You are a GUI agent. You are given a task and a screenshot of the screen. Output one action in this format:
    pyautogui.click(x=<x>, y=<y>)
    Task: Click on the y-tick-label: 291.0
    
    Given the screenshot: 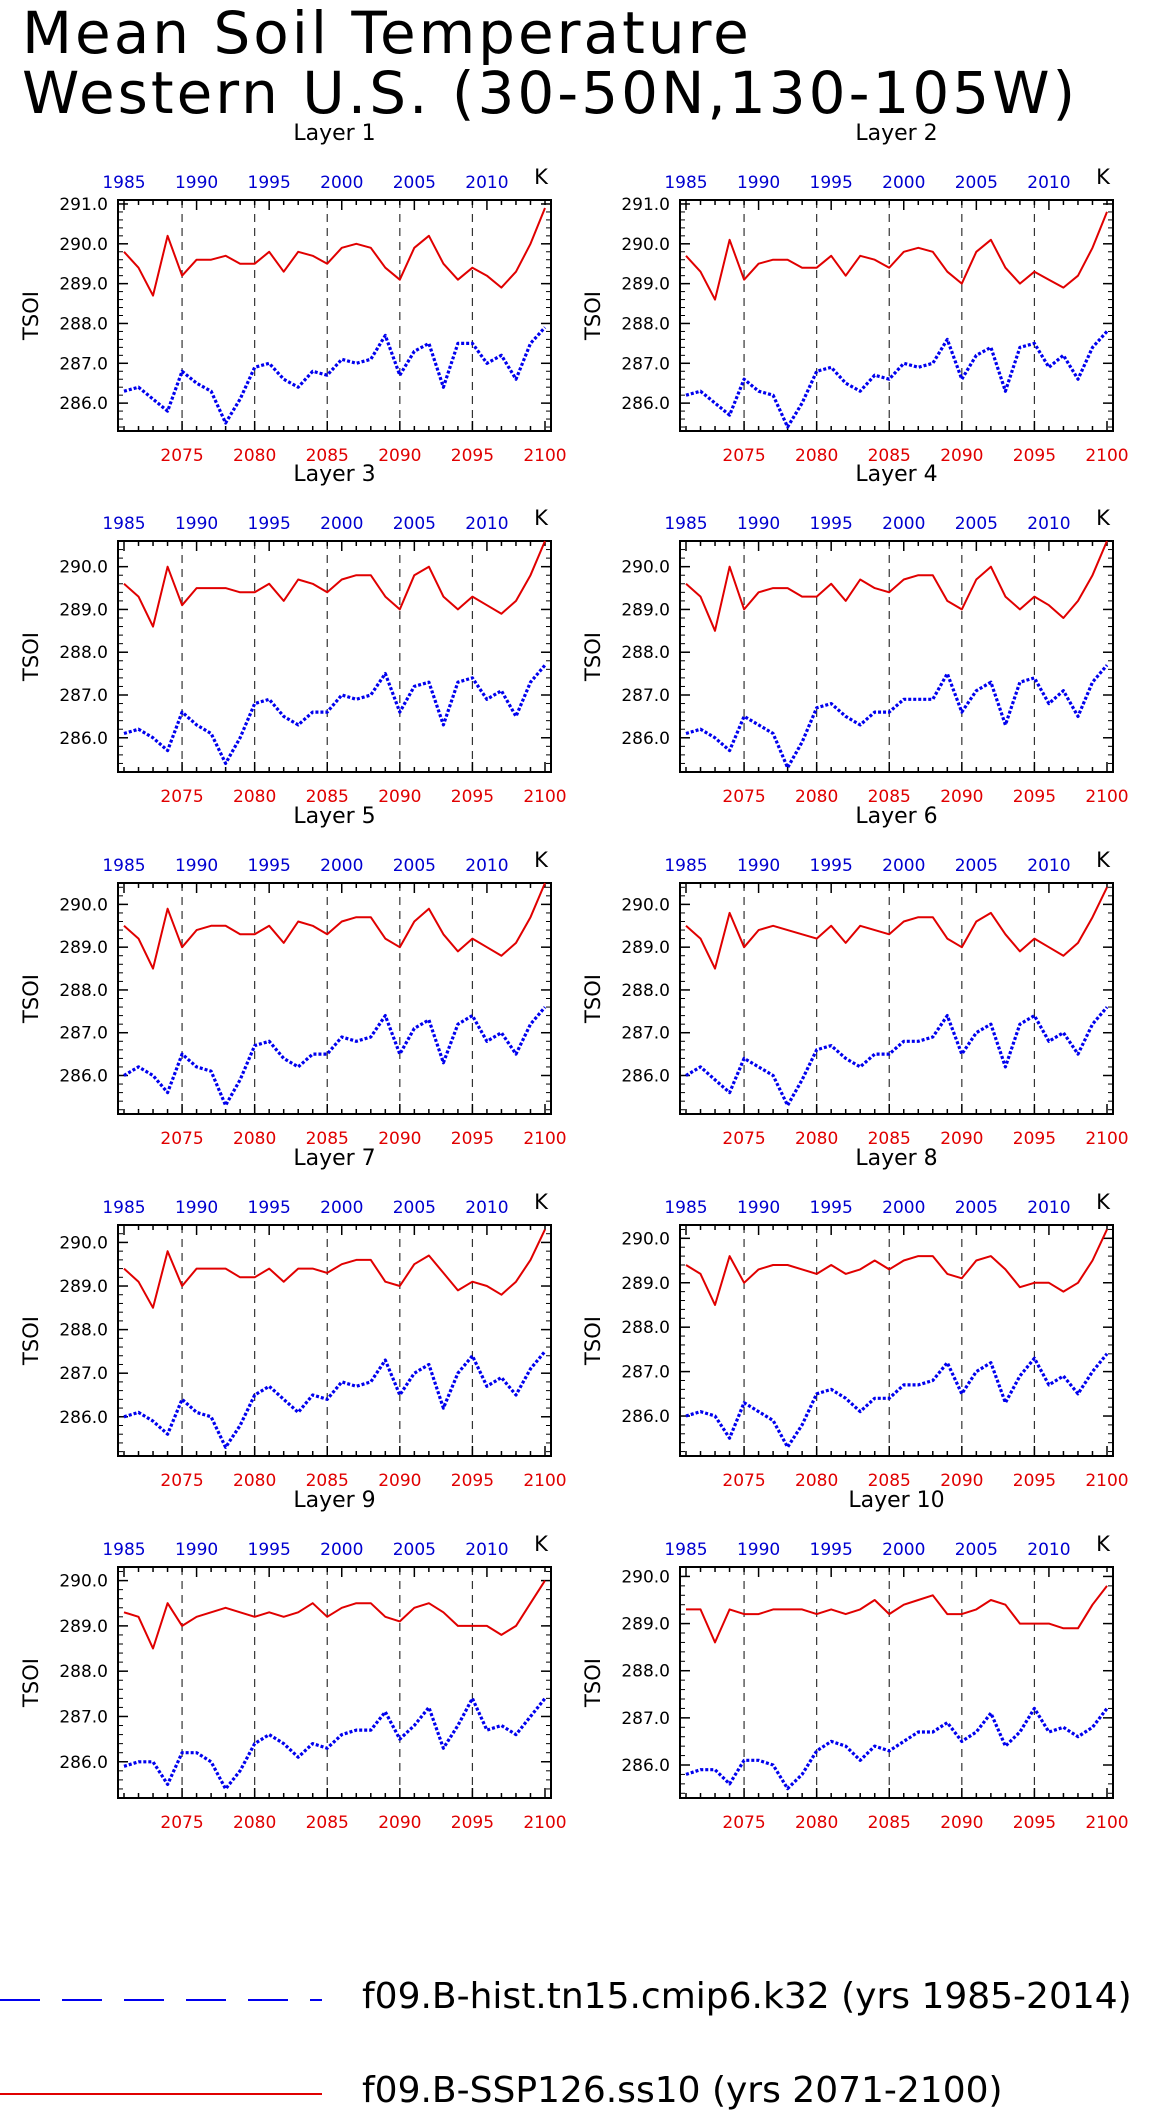 What is the action you would take?
    pyautogui.click(x=83, y=205)
    